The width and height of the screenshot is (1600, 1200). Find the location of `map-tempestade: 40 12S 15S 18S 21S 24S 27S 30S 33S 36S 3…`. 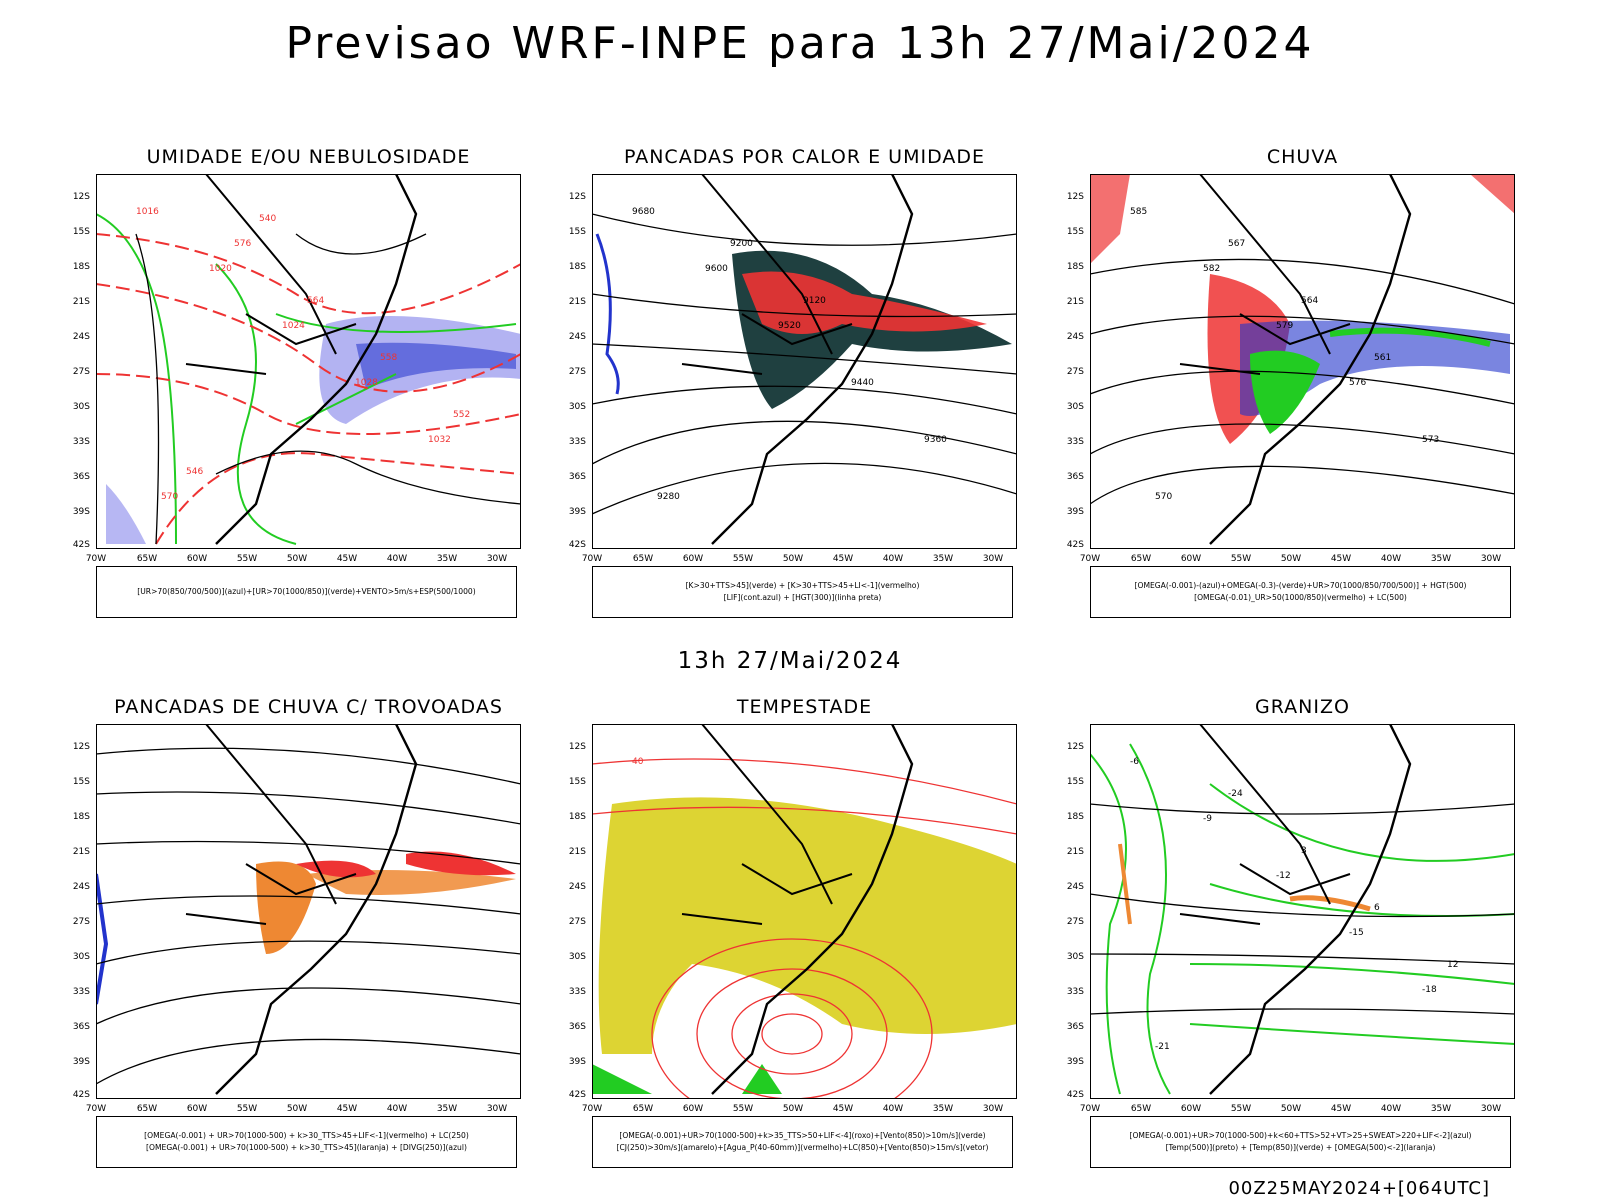

map-tempestade: 40 12S 15S 18S 21S 24S 27S 30S 33S 36S 3… is located at coordinates (793, 919).